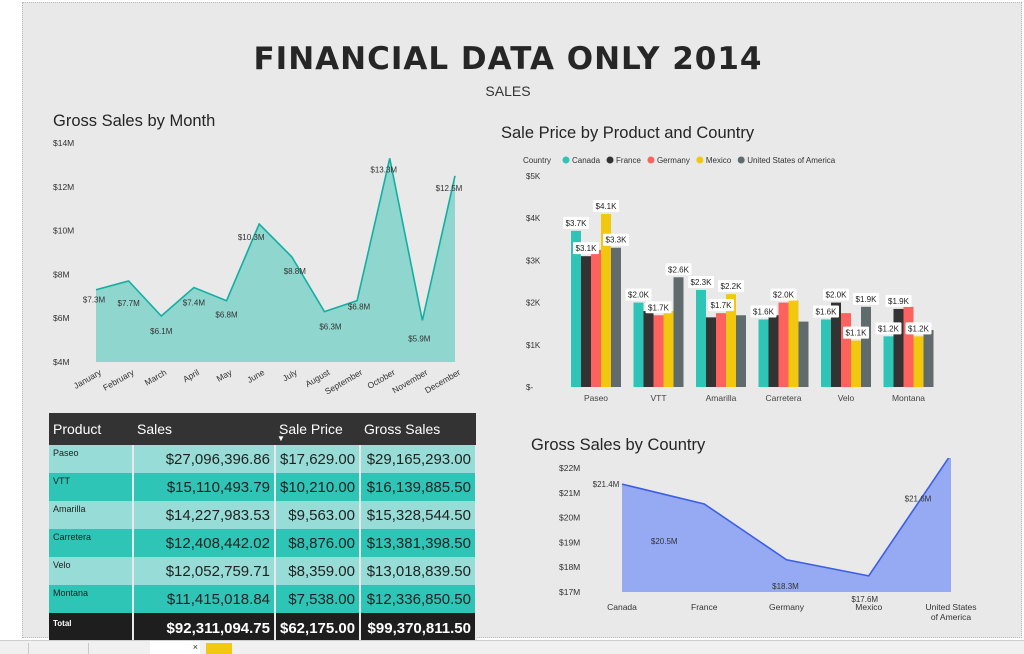 This screenshot has height=654, width=1024. I want to click on cell-gross-sales: $13,018,839.50, so click(418, 571).